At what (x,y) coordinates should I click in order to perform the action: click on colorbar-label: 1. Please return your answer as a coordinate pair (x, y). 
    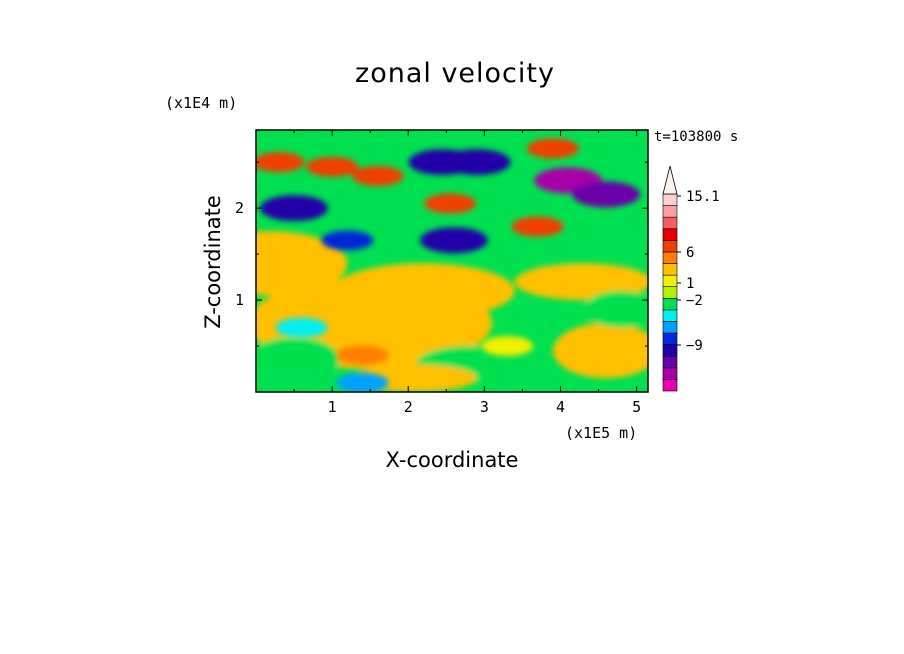
    Looking at the image, I should click on (690, 284).